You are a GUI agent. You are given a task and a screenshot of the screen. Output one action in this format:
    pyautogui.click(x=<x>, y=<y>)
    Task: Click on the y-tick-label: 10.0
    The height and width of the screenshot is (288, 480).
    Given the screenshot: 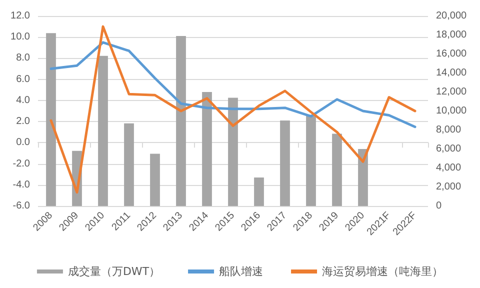 What is the action you would take?
    pyautogui.click(x=20, y=37)
    